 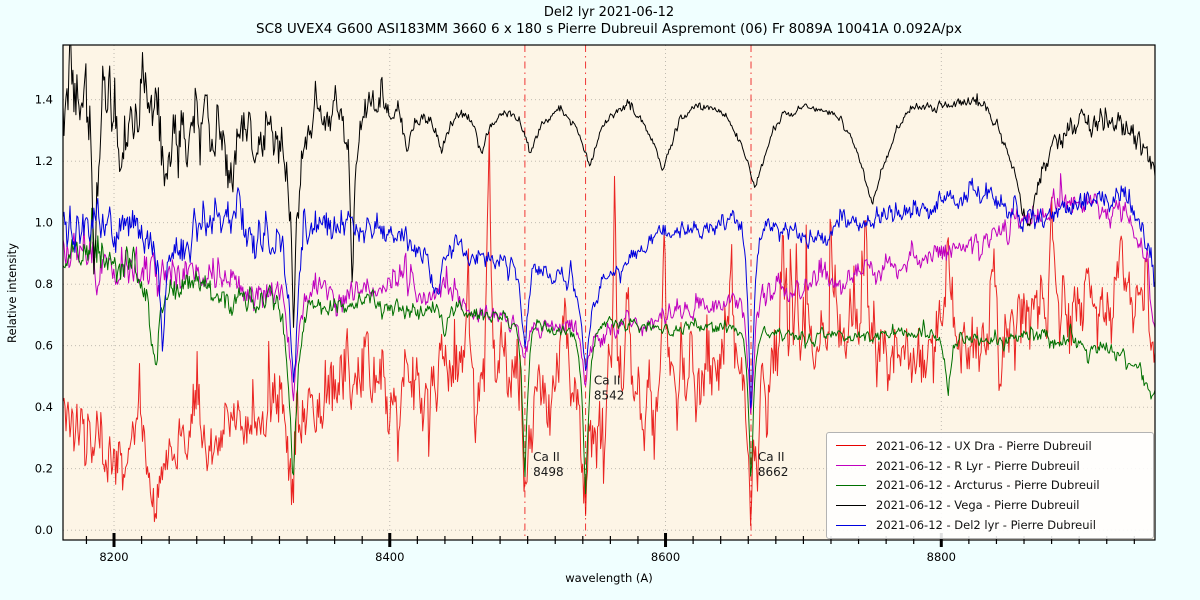 What do you see at coordinates (44, 223) in the screenshot?
I see `y-tick-label: 1.0` at bounding box center [44, 223].